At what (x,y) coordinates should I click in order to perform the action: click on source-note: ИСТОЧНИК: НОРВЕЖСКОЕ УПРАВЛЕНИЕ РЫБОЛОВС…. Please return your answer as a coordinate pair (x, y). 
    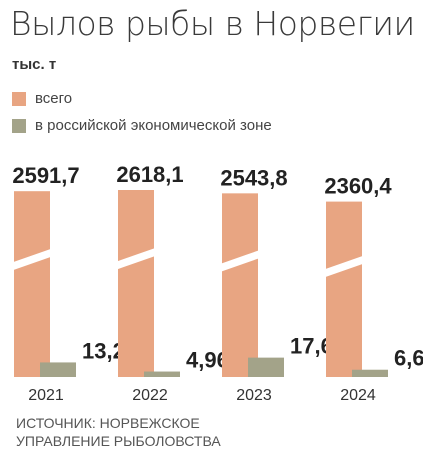
    Looking at the image, I should click on (166, 432).